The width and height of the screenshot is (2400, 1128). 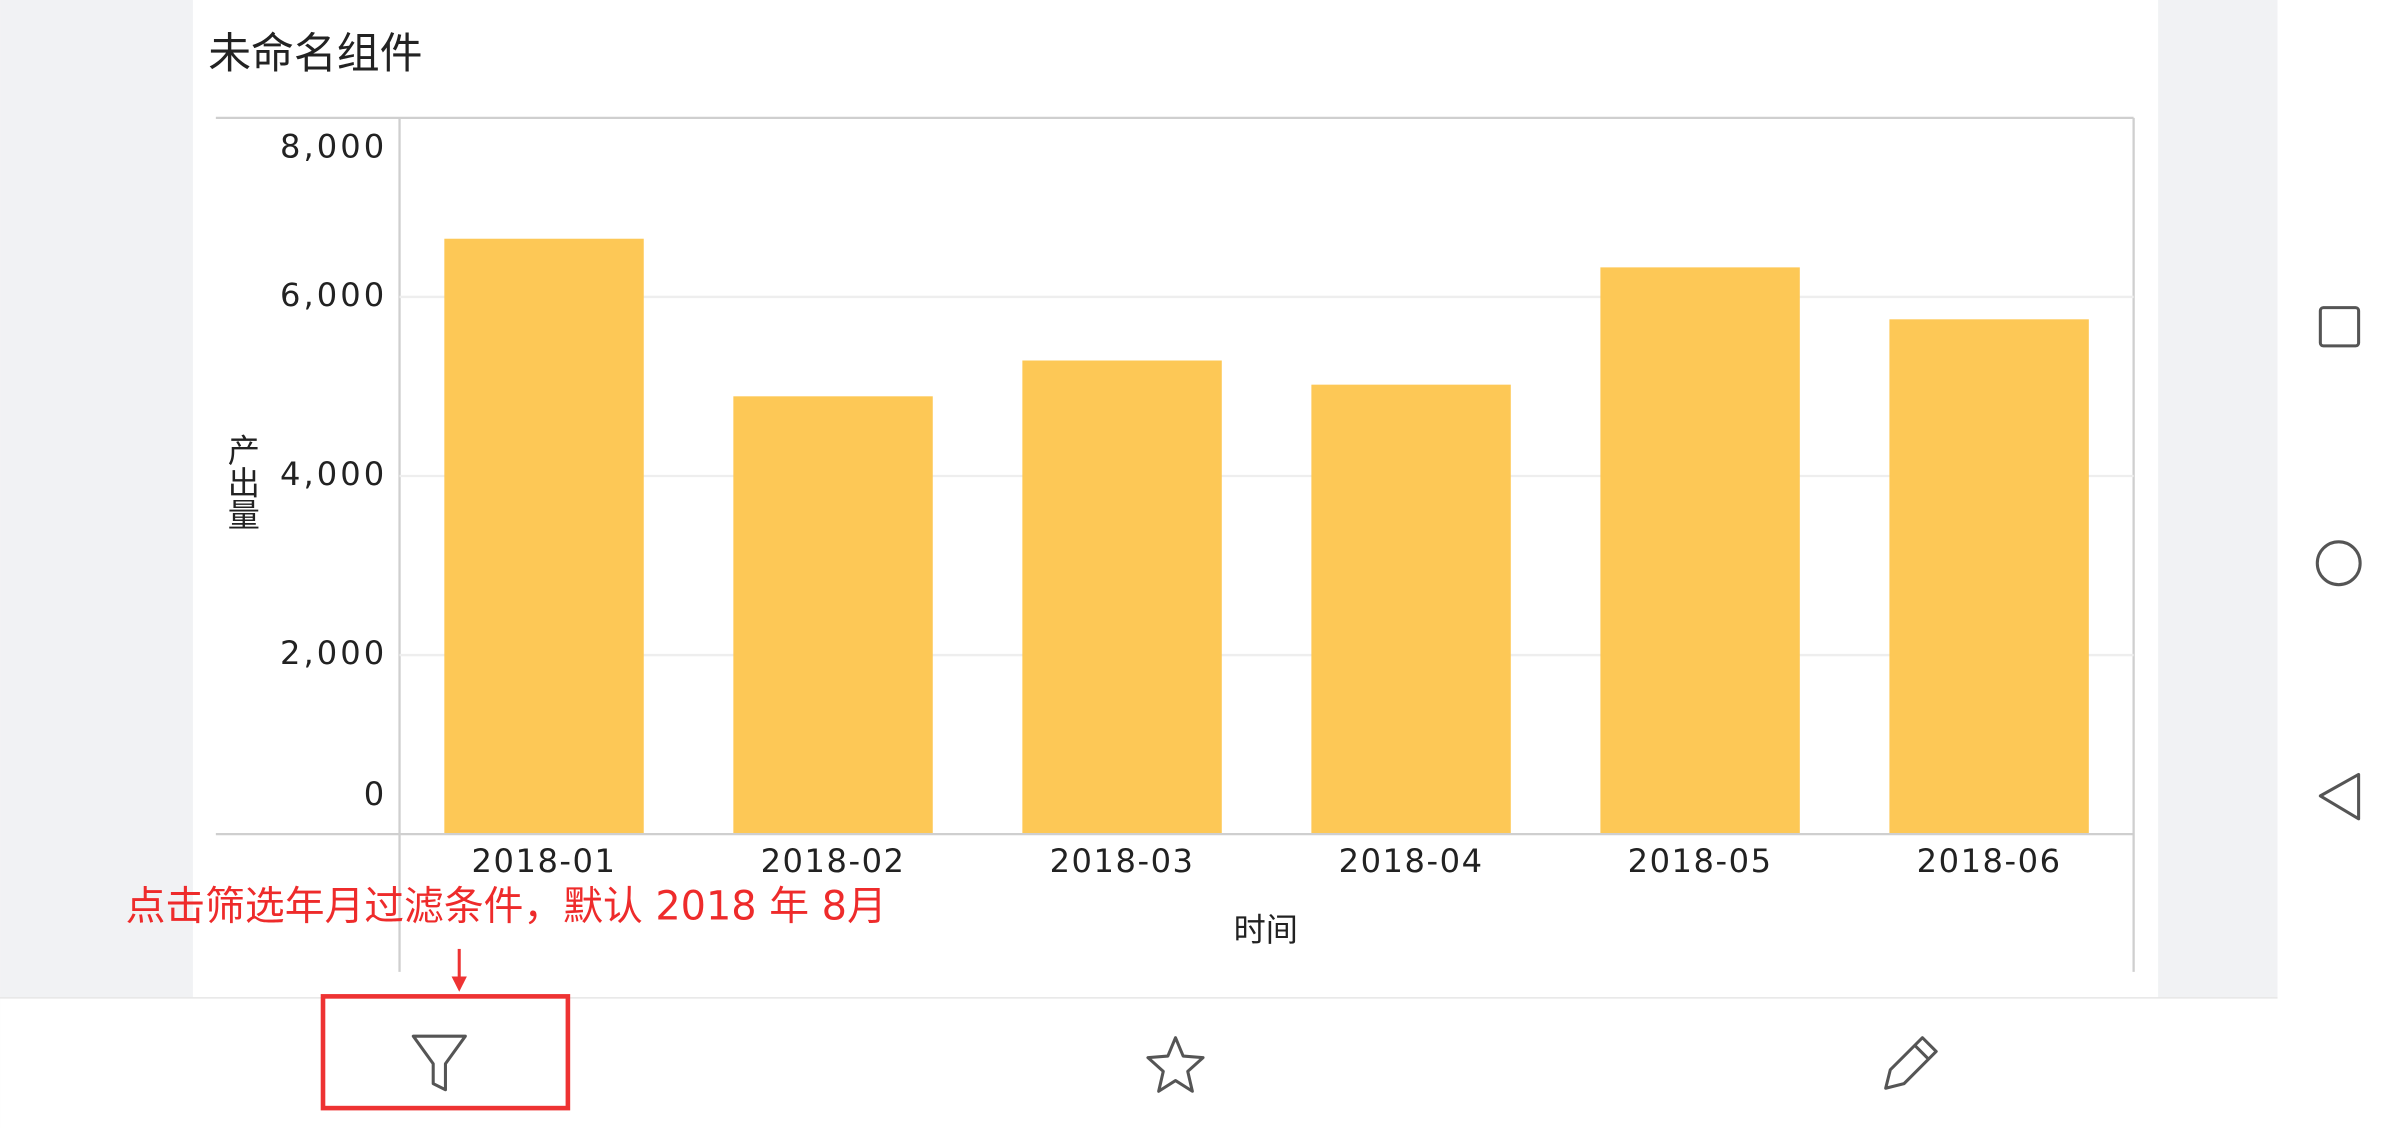 I want to click on x-tick-label: 2018-03, so click(x=1122, y=861).